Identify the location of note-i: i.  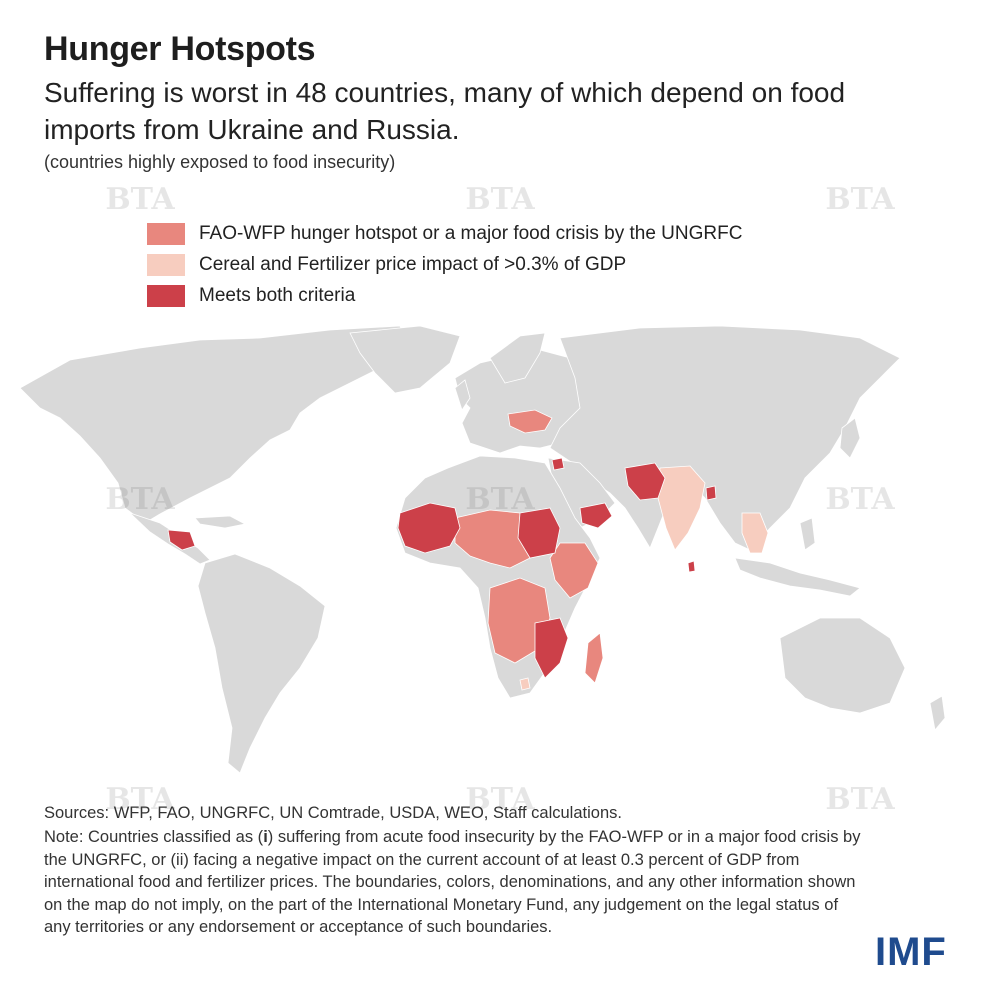
(265, 837).